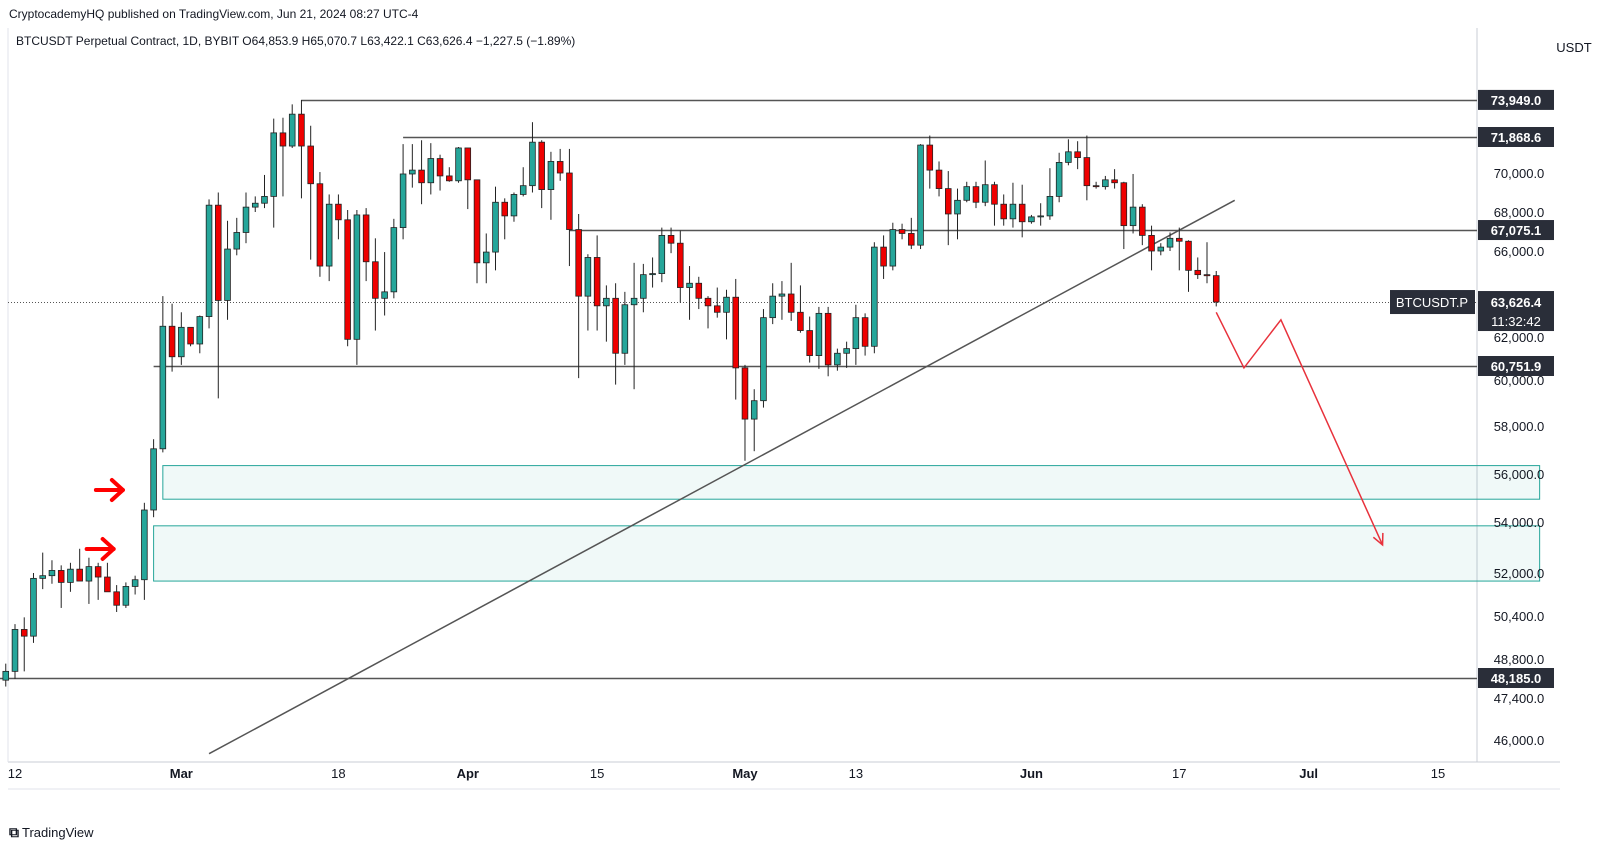  What do you see at coordinates (1519, 522) in the screenshot?
I see `y-tick-label: 54,000.0` at bounding box center [1519, 522].